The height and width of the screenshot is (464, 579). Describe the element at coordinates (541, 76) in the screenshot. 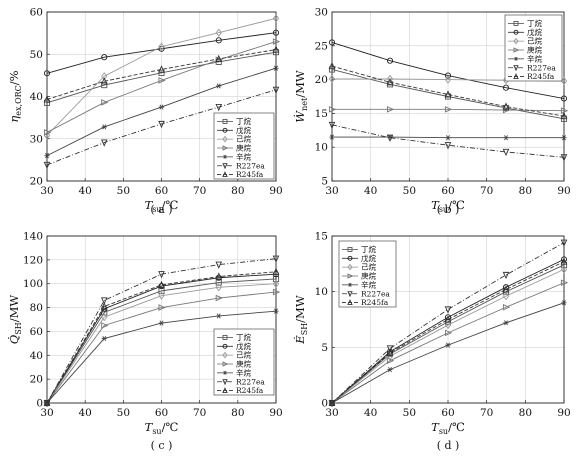

I see `legend-label: R245fa` at that location.